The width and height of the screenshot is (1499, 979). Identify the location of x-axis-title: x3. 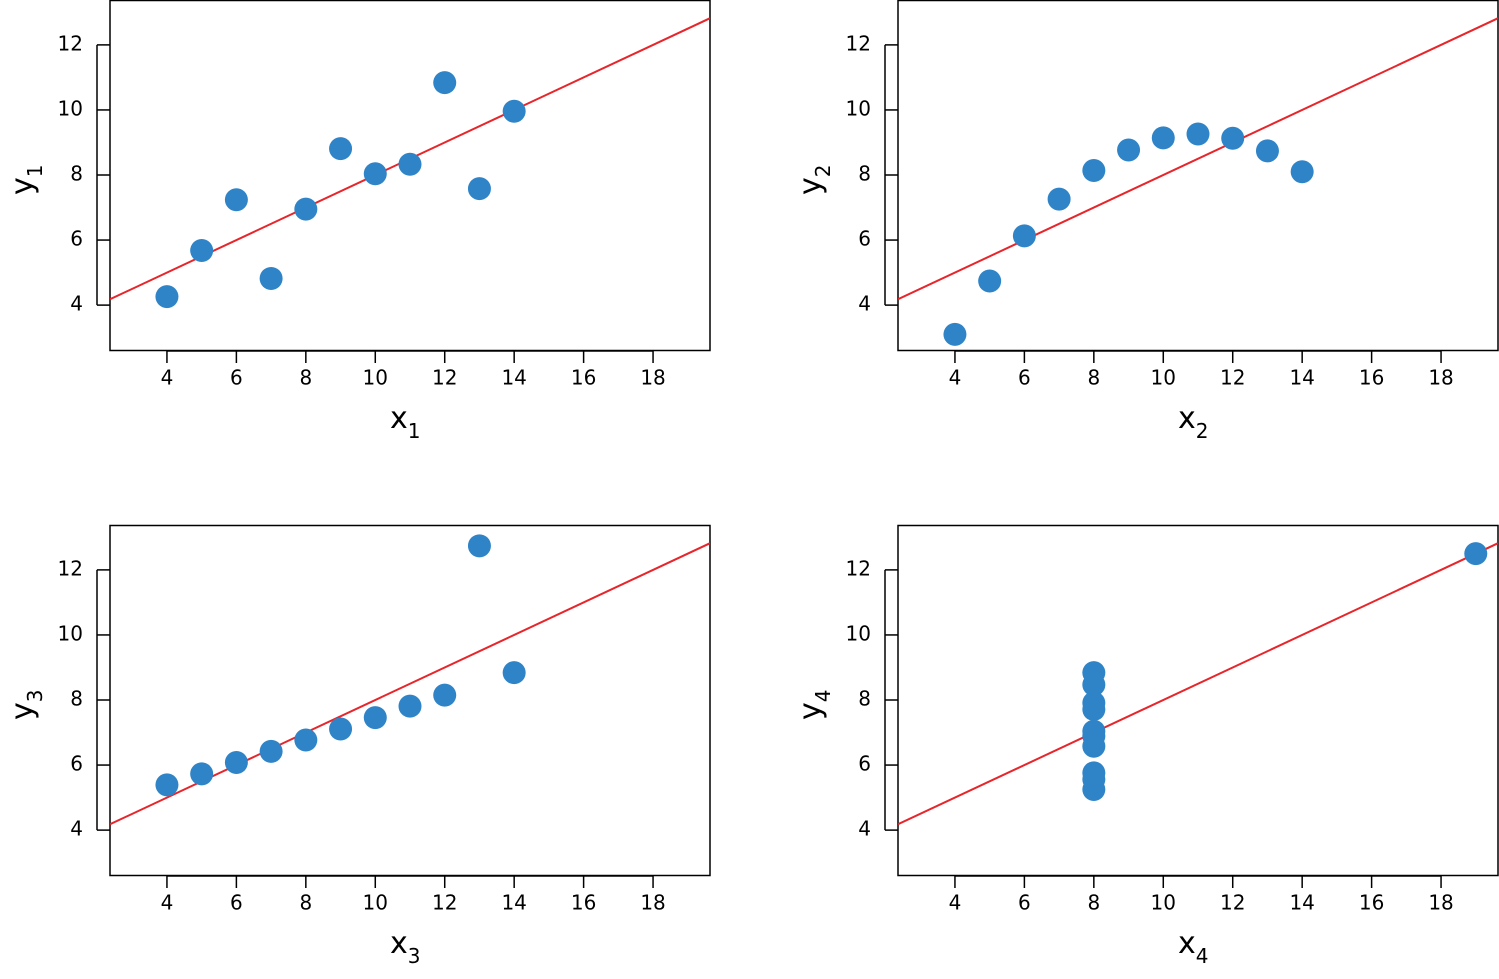
(405, 947).